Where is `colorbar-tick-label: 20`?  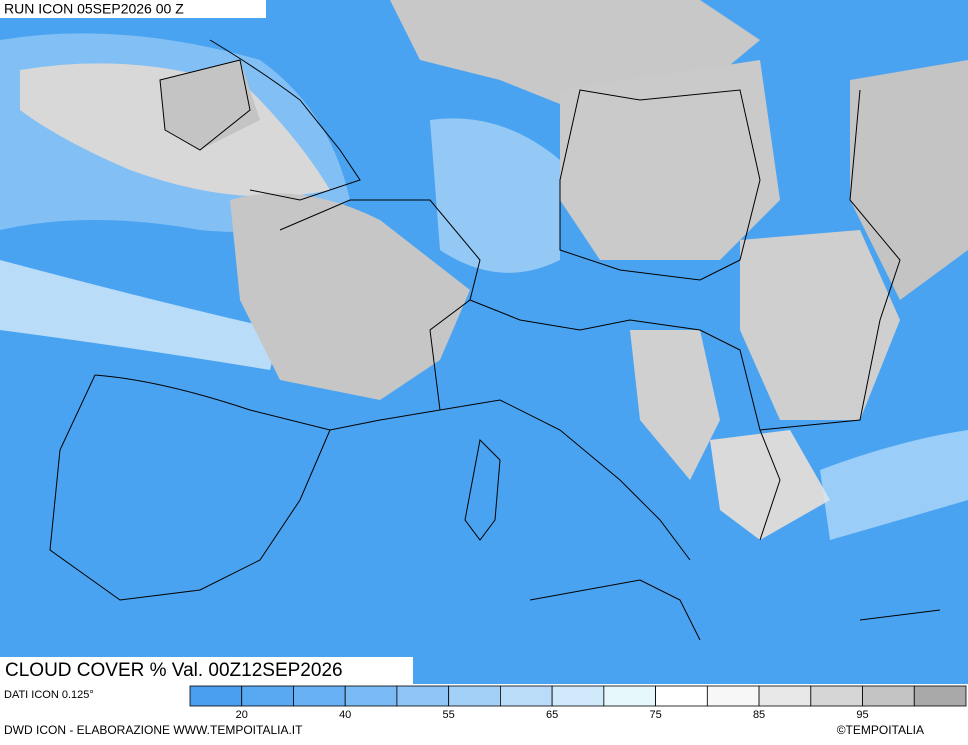 colorbar-tick-label: 20 is located at coordinates (242, 715).